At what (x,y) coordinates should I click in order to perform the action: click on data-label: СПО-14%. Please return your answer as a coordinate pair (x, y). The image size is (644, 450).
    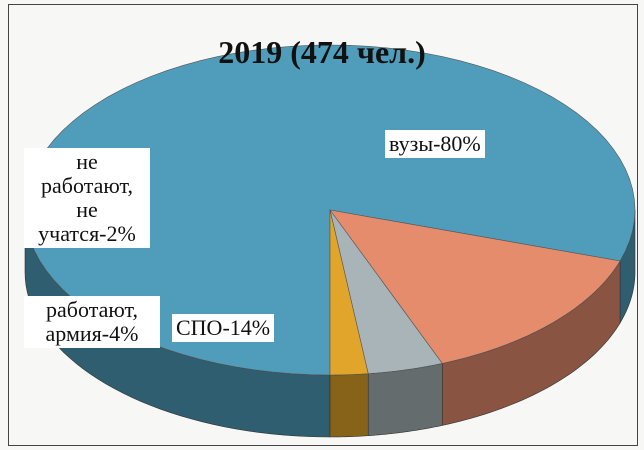
    Looking at the image, I should click on (223, 328).